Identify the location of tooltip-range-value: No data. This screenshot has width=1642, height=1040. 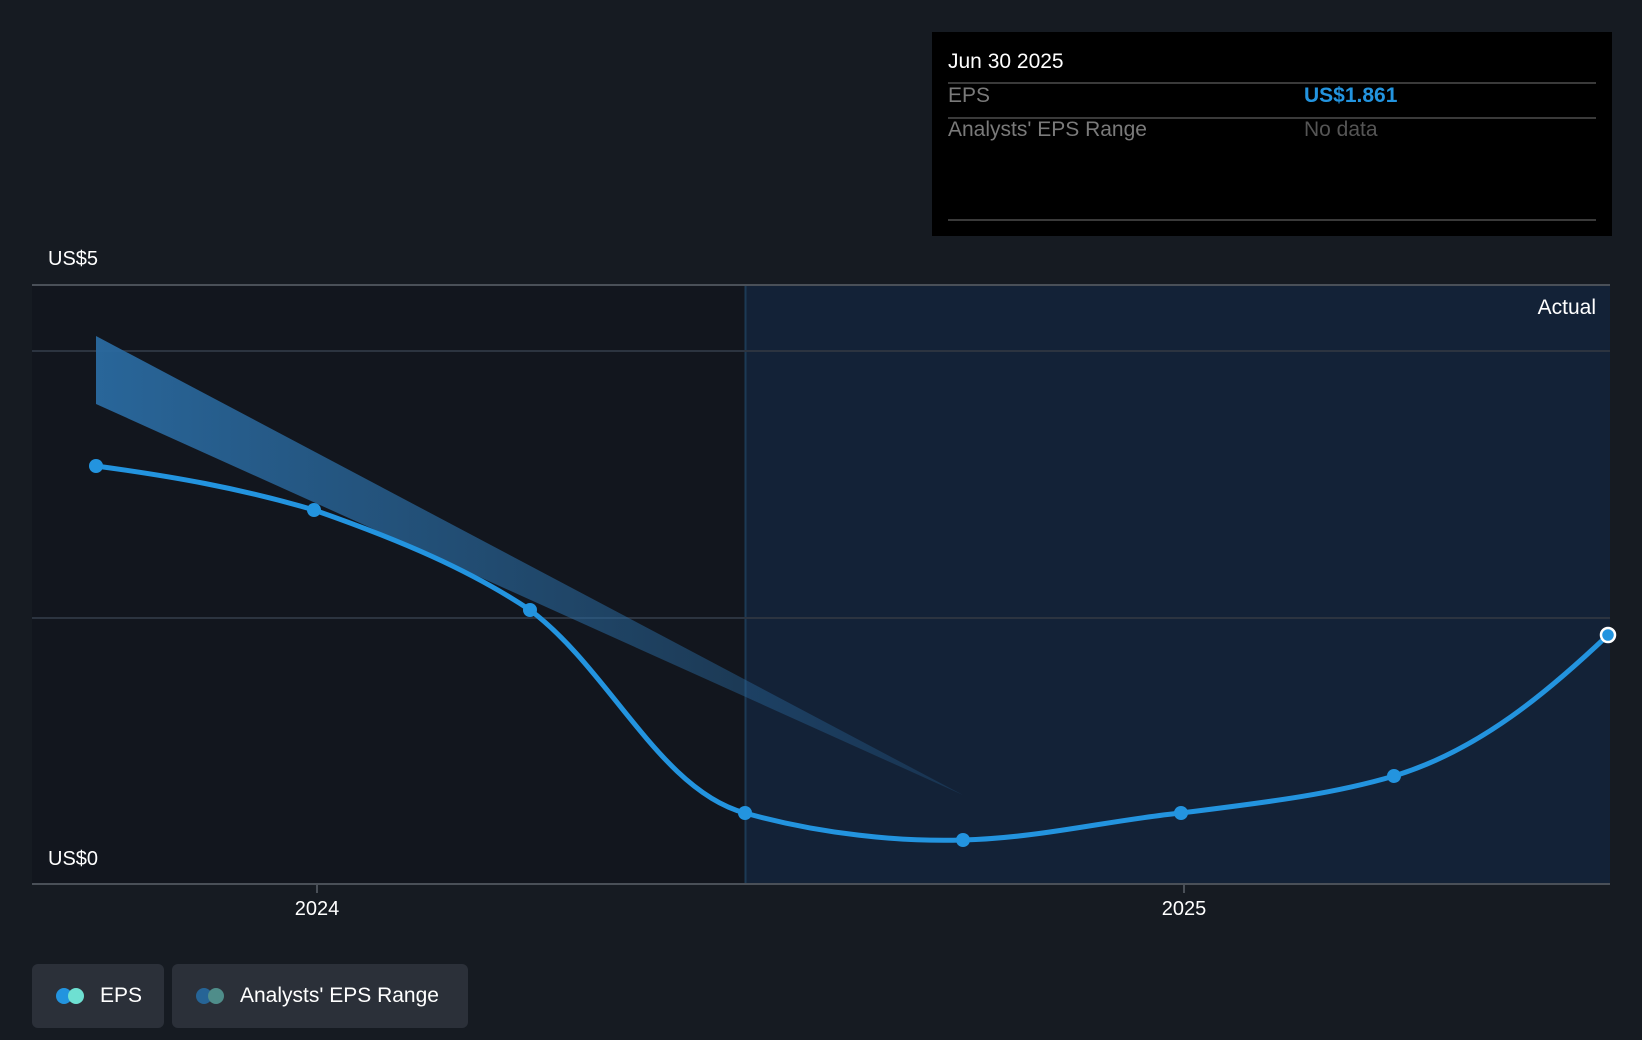
(1341, 129).